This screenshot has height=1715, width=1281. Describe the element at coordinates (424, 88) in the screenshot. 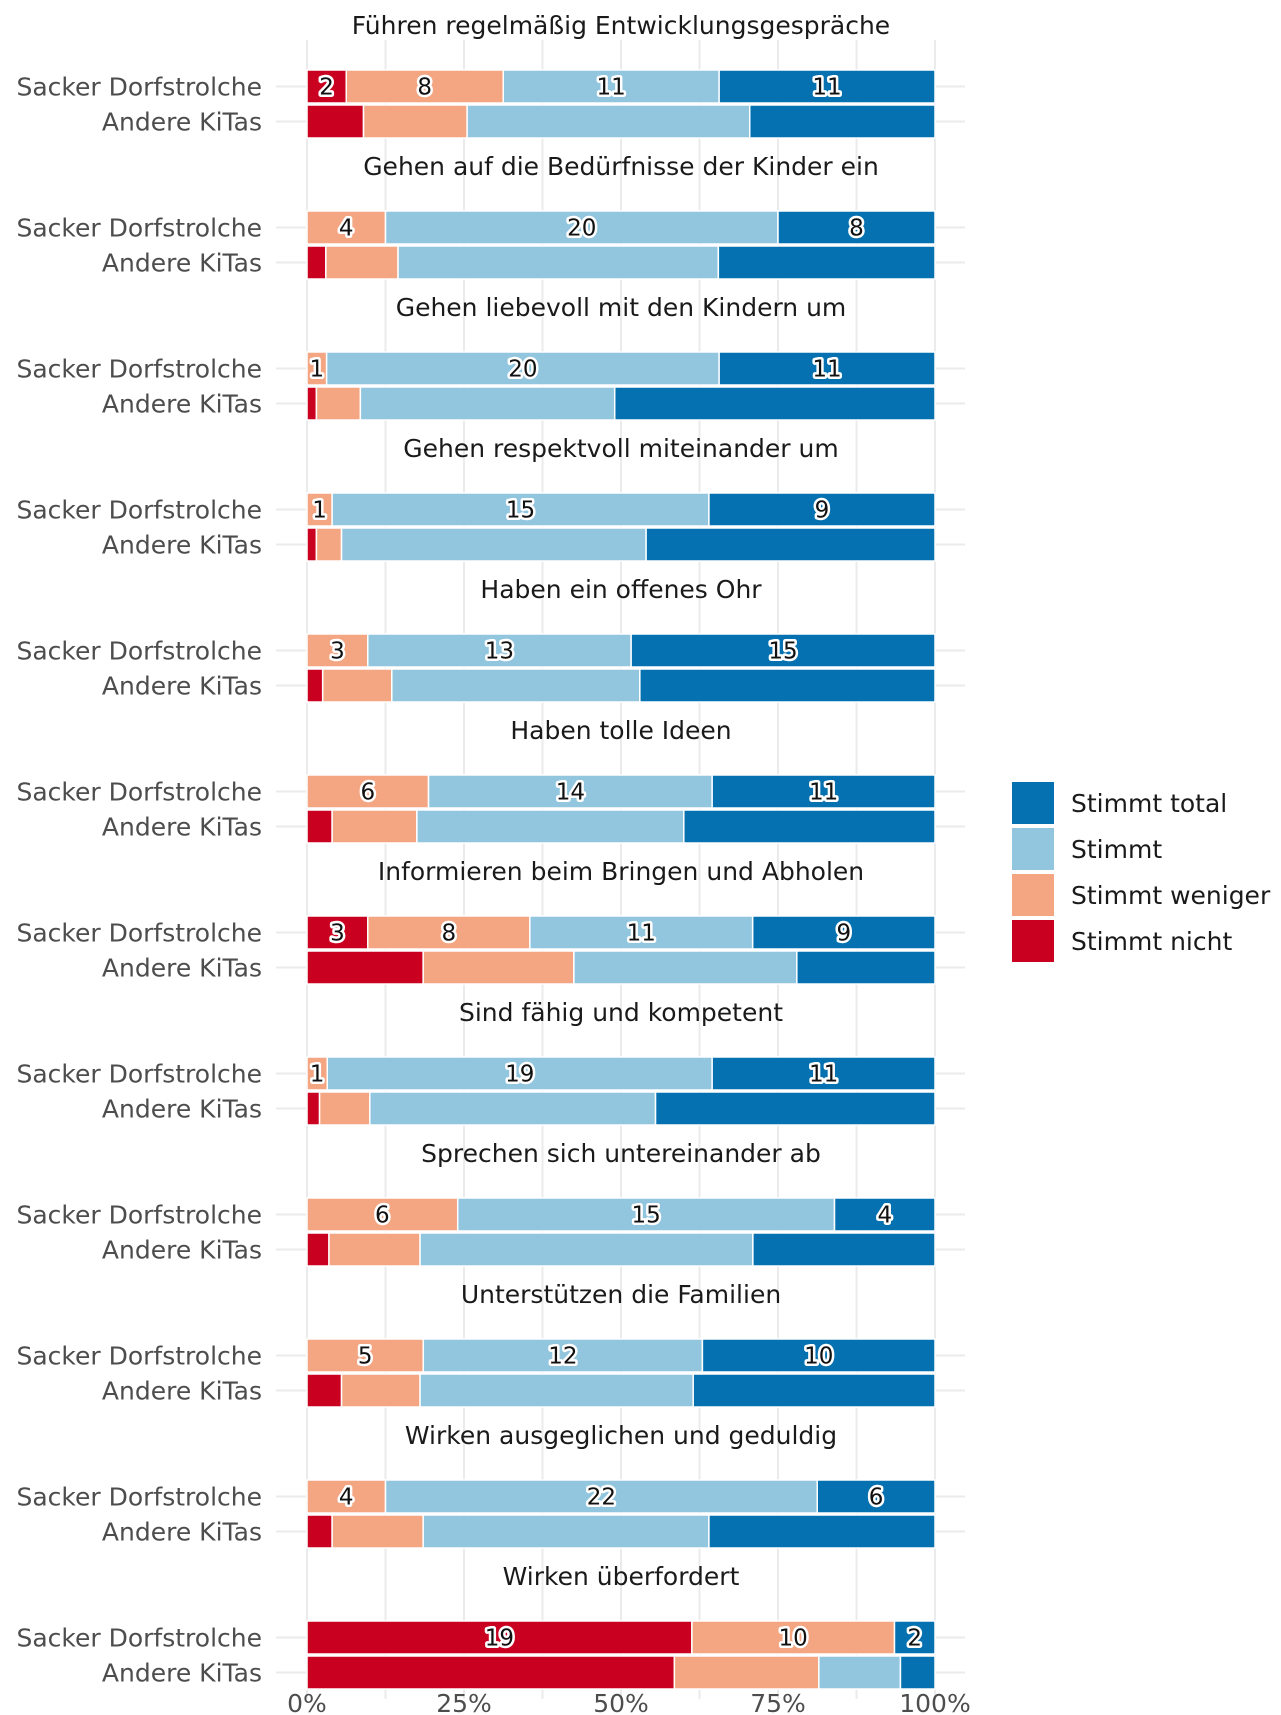

I see `segment-label: 8` at that location.